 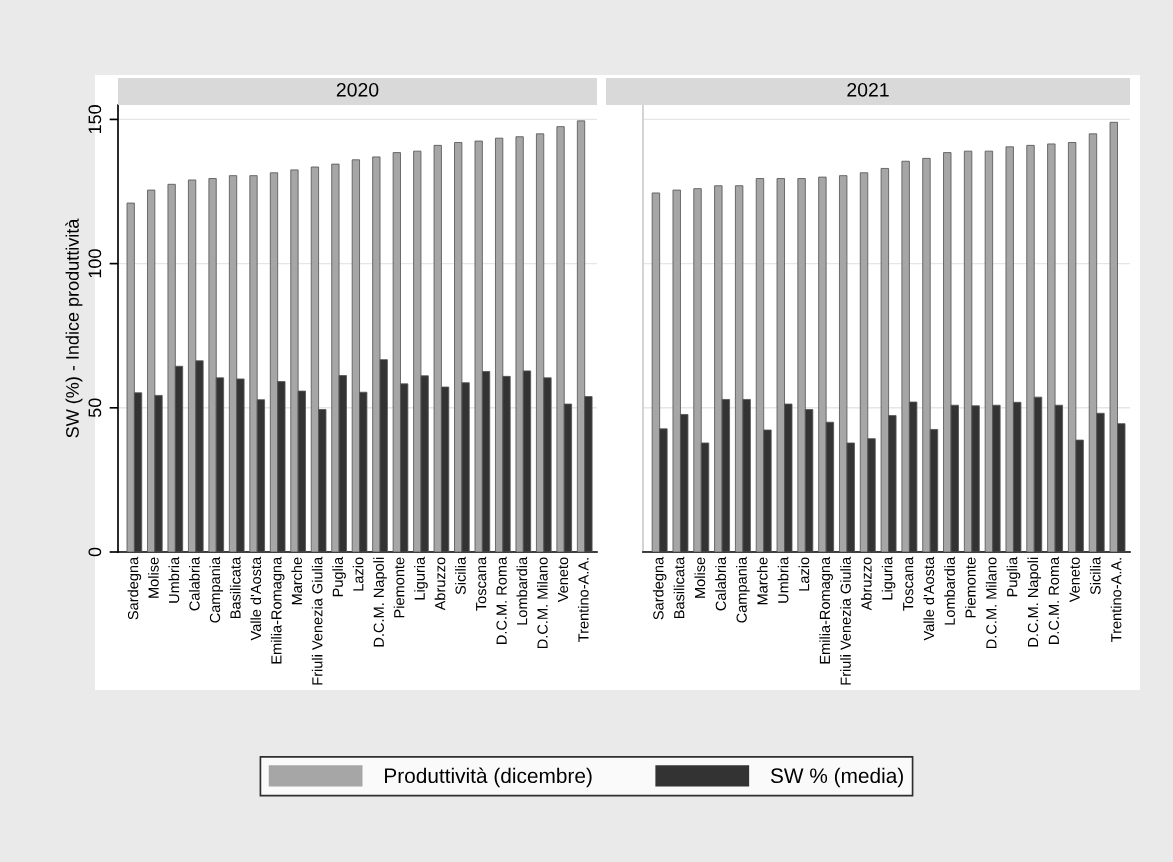 What do you see at coordinates (868, 89) in the screenshot?
I see `chart-title: 2021` at bounding box center [868, 89].